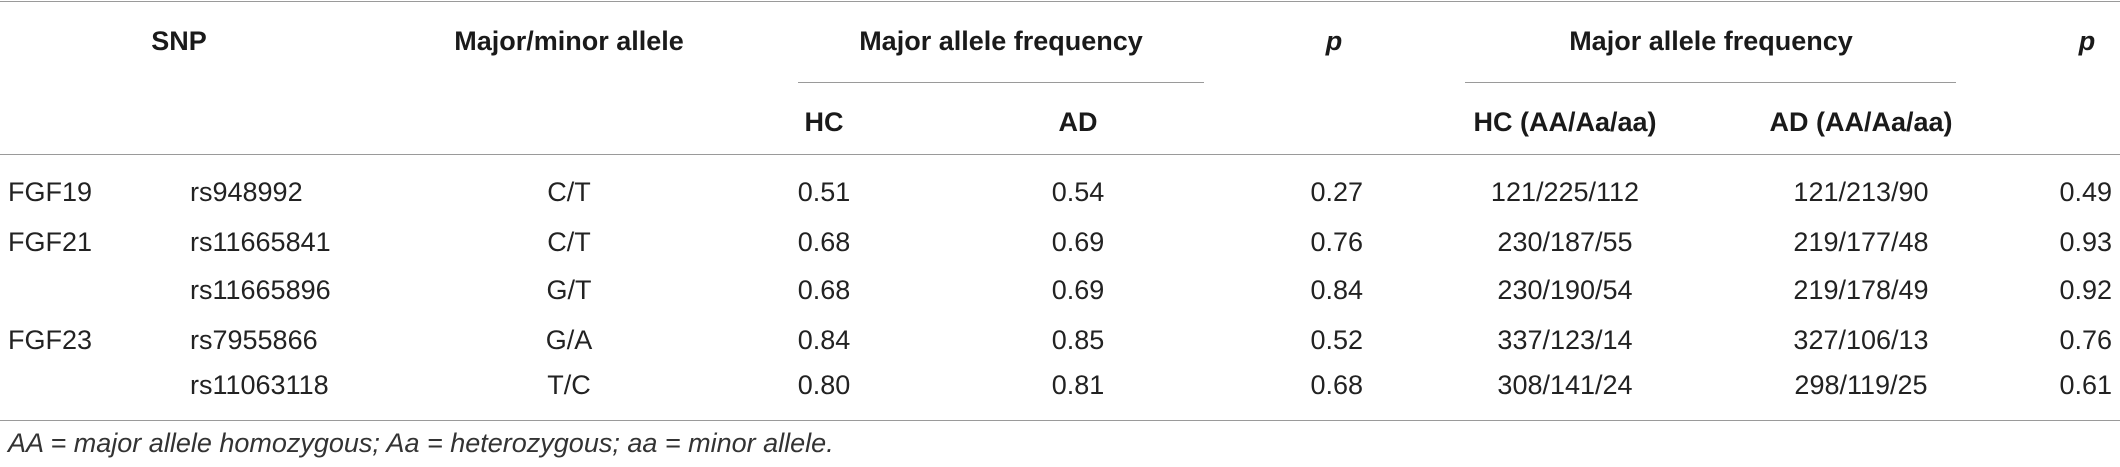 Image resolution: width=2120 pixels, height=467 pixels. What do you see at coordinates (1861, 385) in the screenshot?
I see `ad-genotype-cell: 298/119/25` at bounding box center [1861, 385].